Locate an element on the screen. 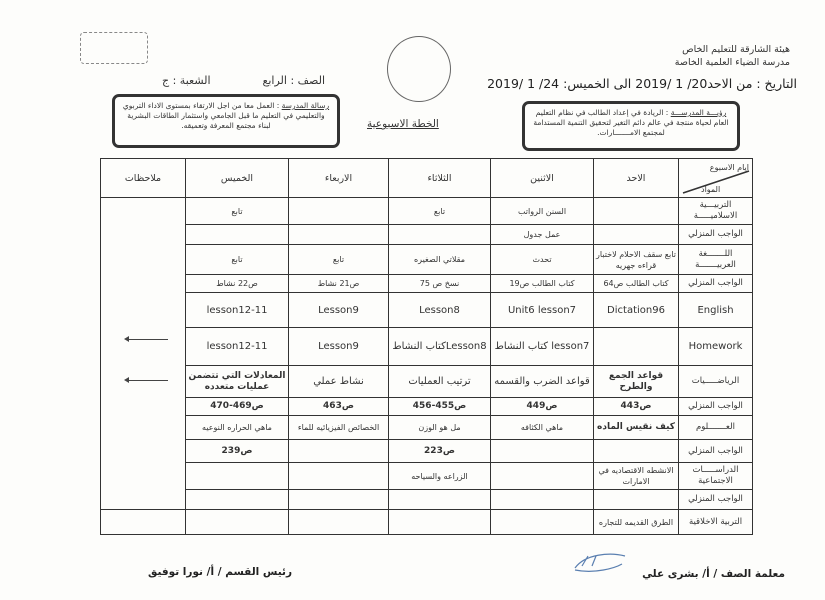 This screenshot has width=825, height=600. plan-cell: ص449 is located at coordinates (542, 406).